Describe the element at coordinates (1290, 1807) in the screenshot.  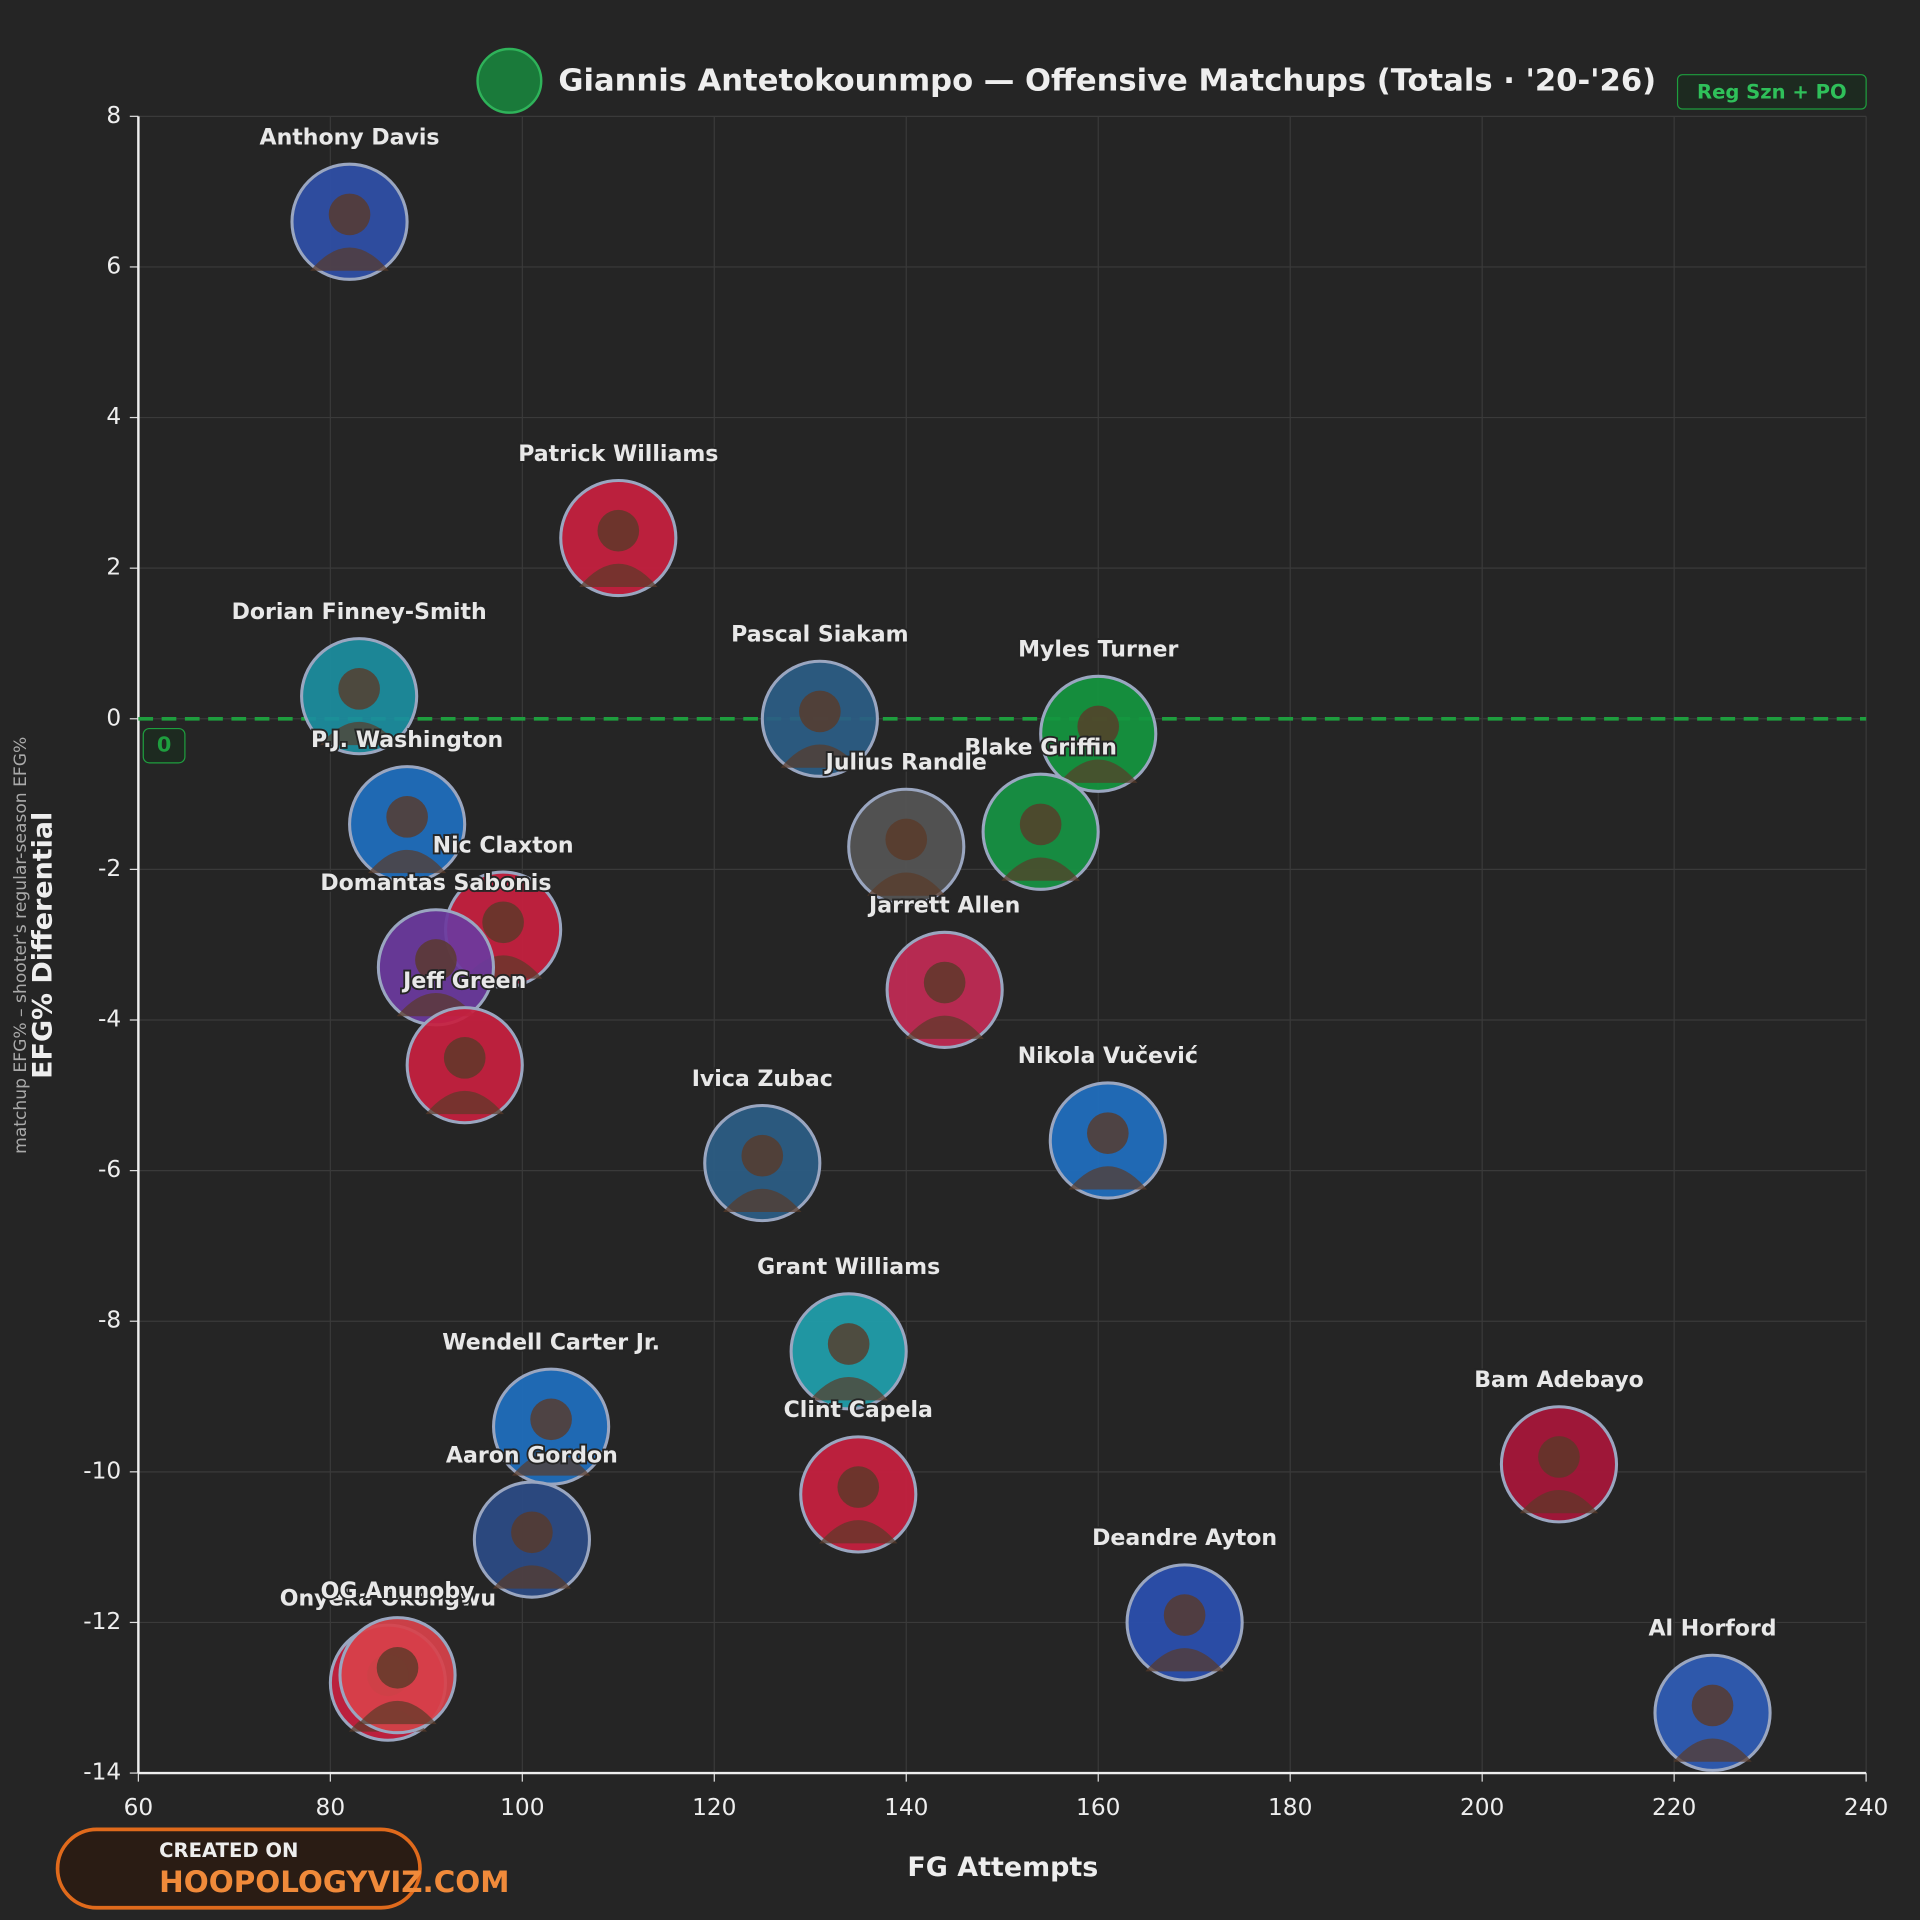
I see `x-tick-label: 180` at that location.